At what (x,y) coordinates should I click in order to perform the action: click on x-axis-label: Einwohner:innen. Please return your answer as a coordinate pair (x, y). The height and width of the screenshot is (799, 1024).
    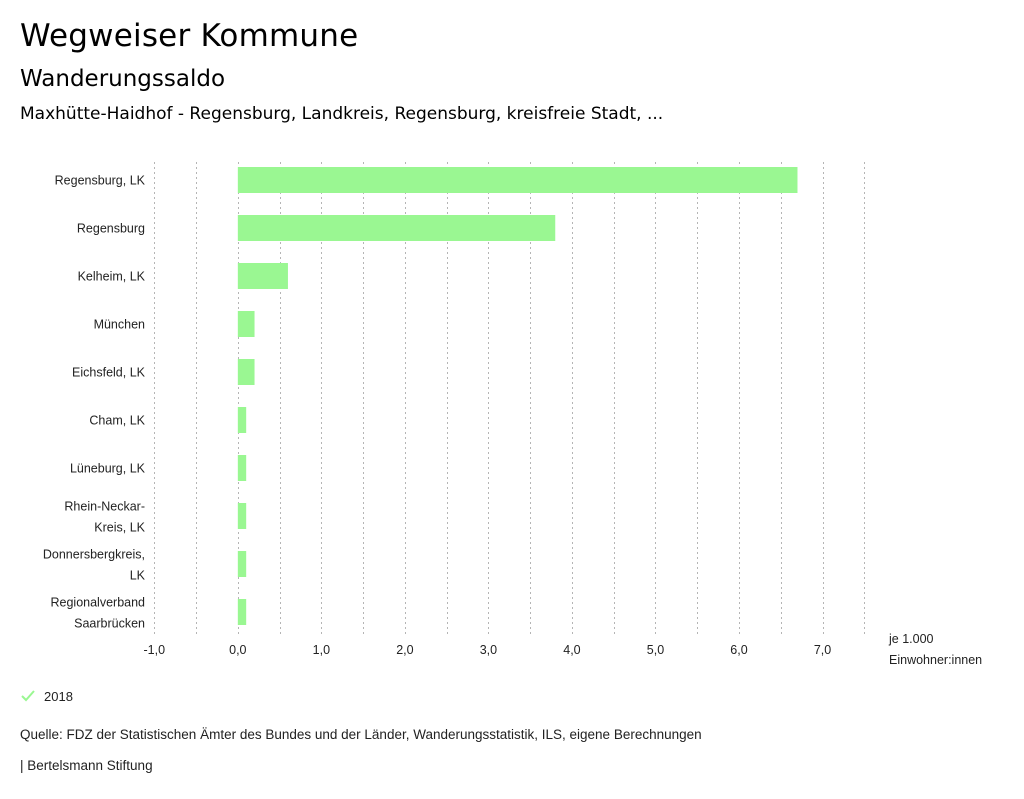
    Looking at the image, I should click on (935, 660).